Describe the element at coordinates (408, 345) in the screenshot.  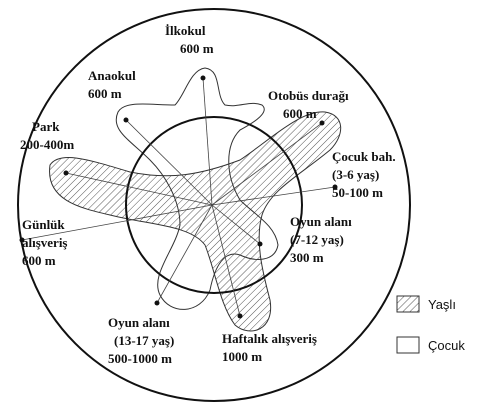
I see `legend-swatch-child` at that location.